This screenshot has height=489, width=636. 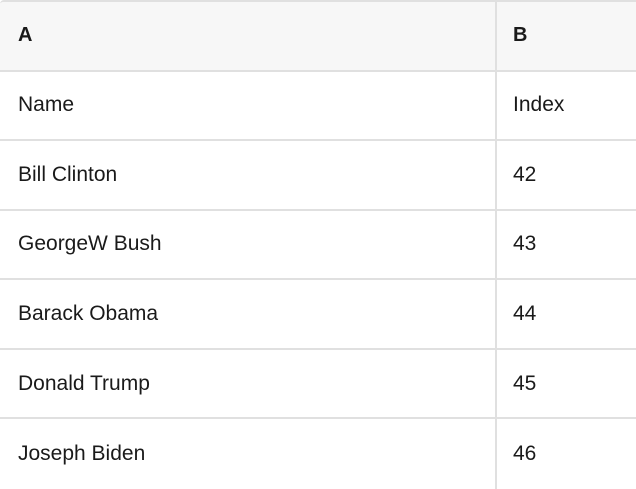 I want to click on cell-b4-text: 44, so click(x=525, y=314).